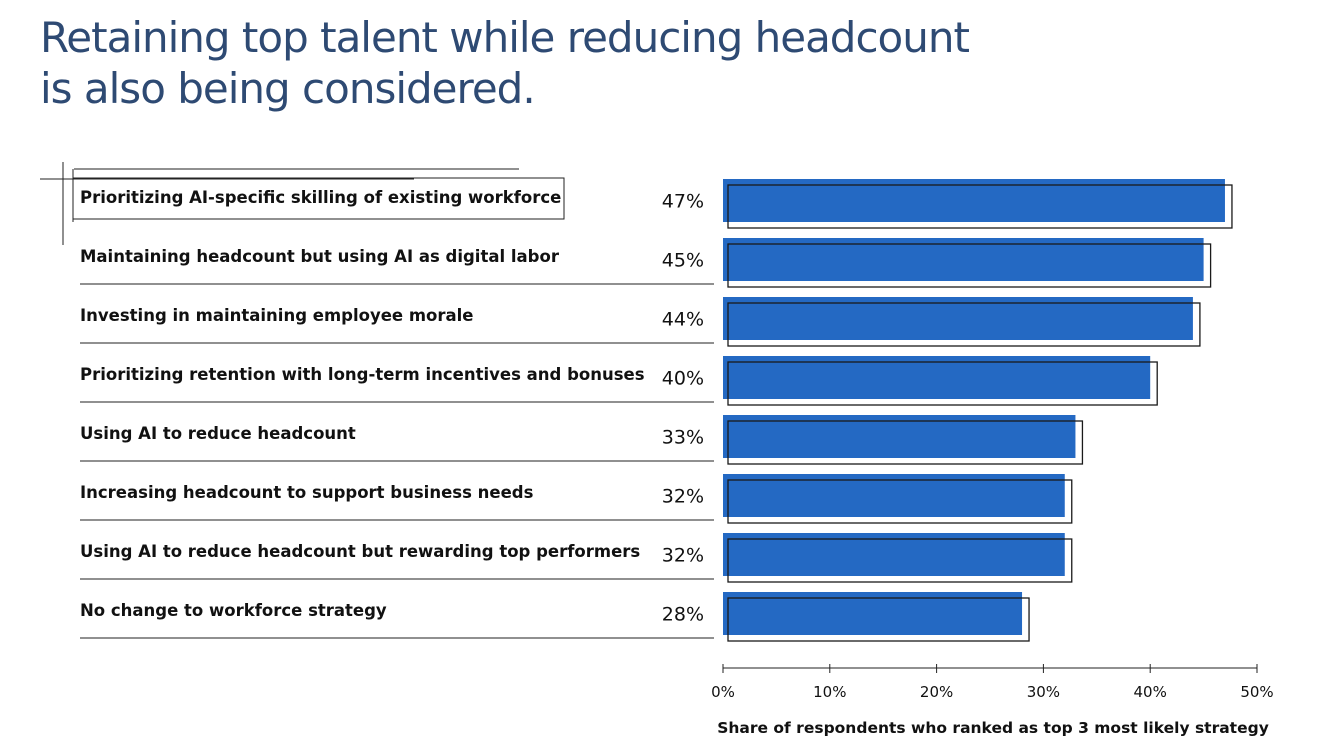  What do you see at coordinates (233, 610) in the screenshot?
I see `category-label: No change to workforce strategy` at bounding box center [233, 610].